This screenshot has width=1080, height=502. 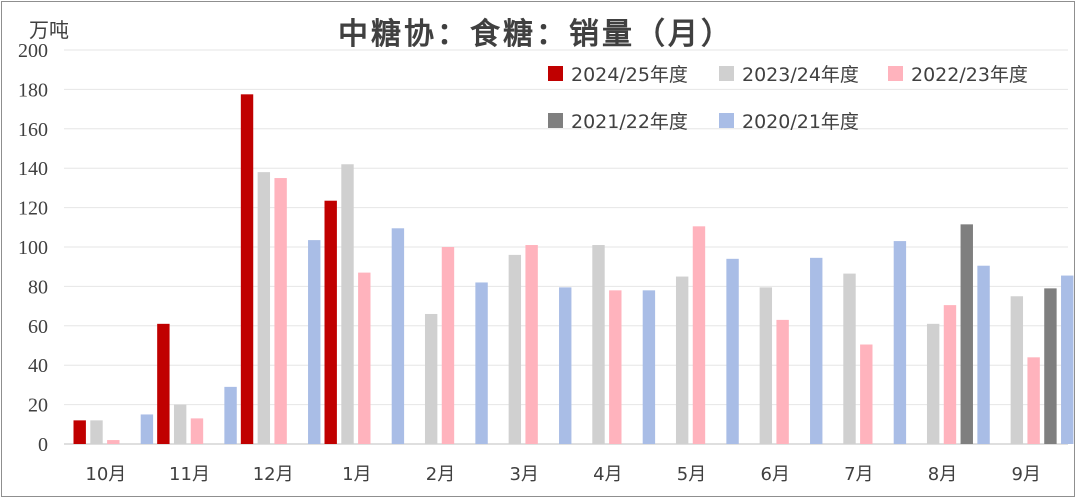 What do you see at coordinates (38, 327) in the screenshot?
I see `y-tick-label: 60` at bounding box center [38, 327].